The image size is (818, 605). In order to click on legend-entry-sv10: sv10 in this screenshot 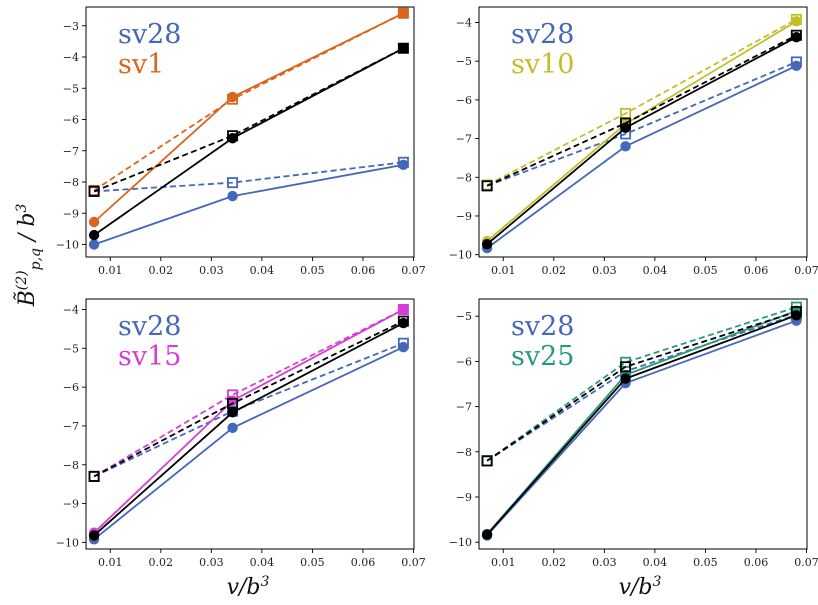, I will do `click(542, 64)`.